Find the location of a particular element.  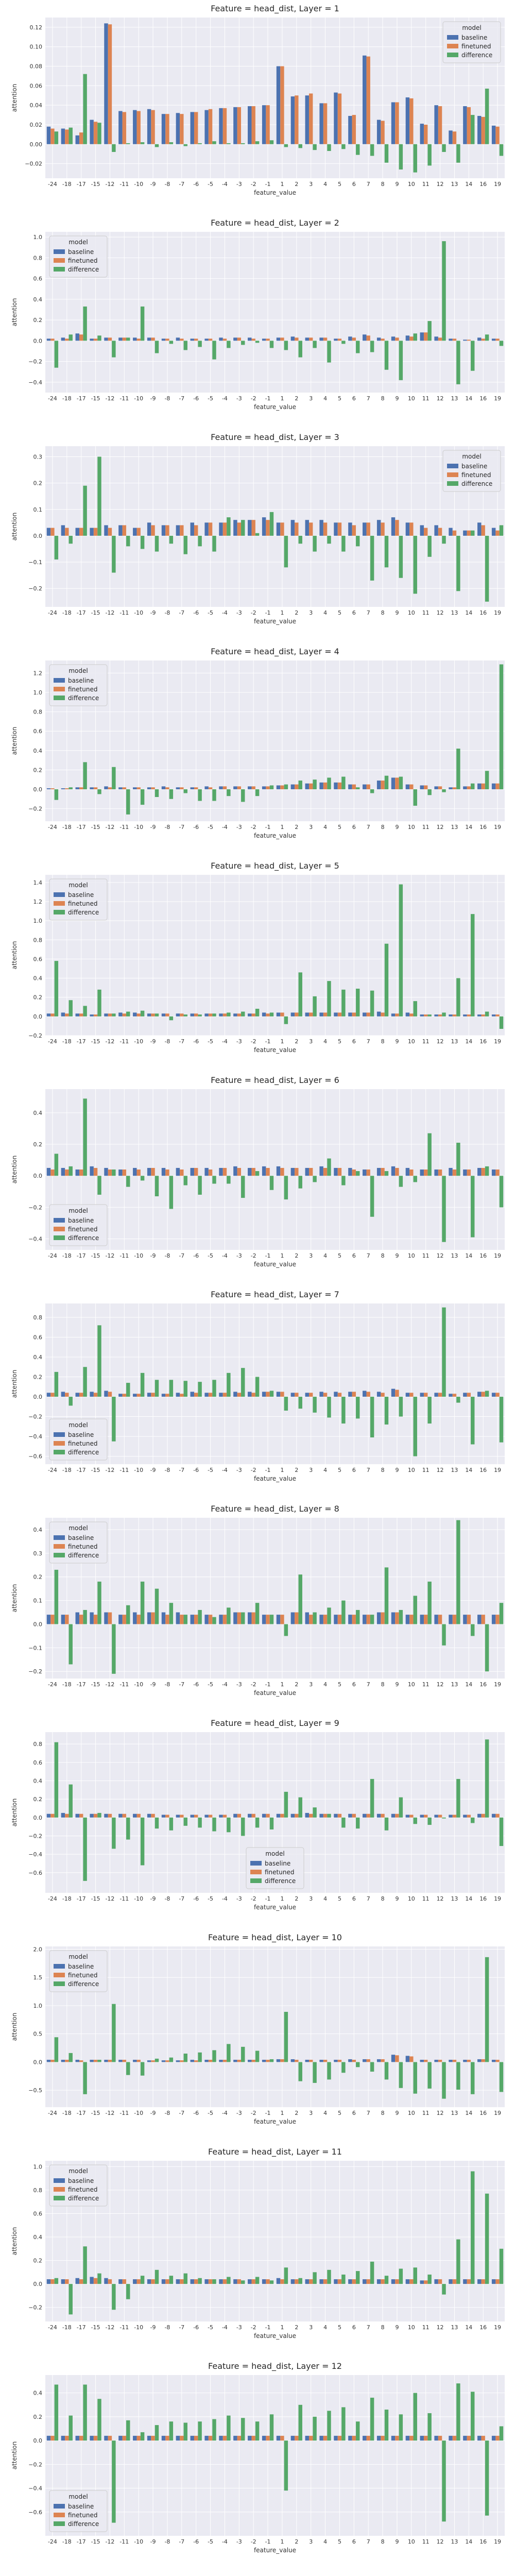

x-tick-label: 9 is located at coordinates (397, 1470).